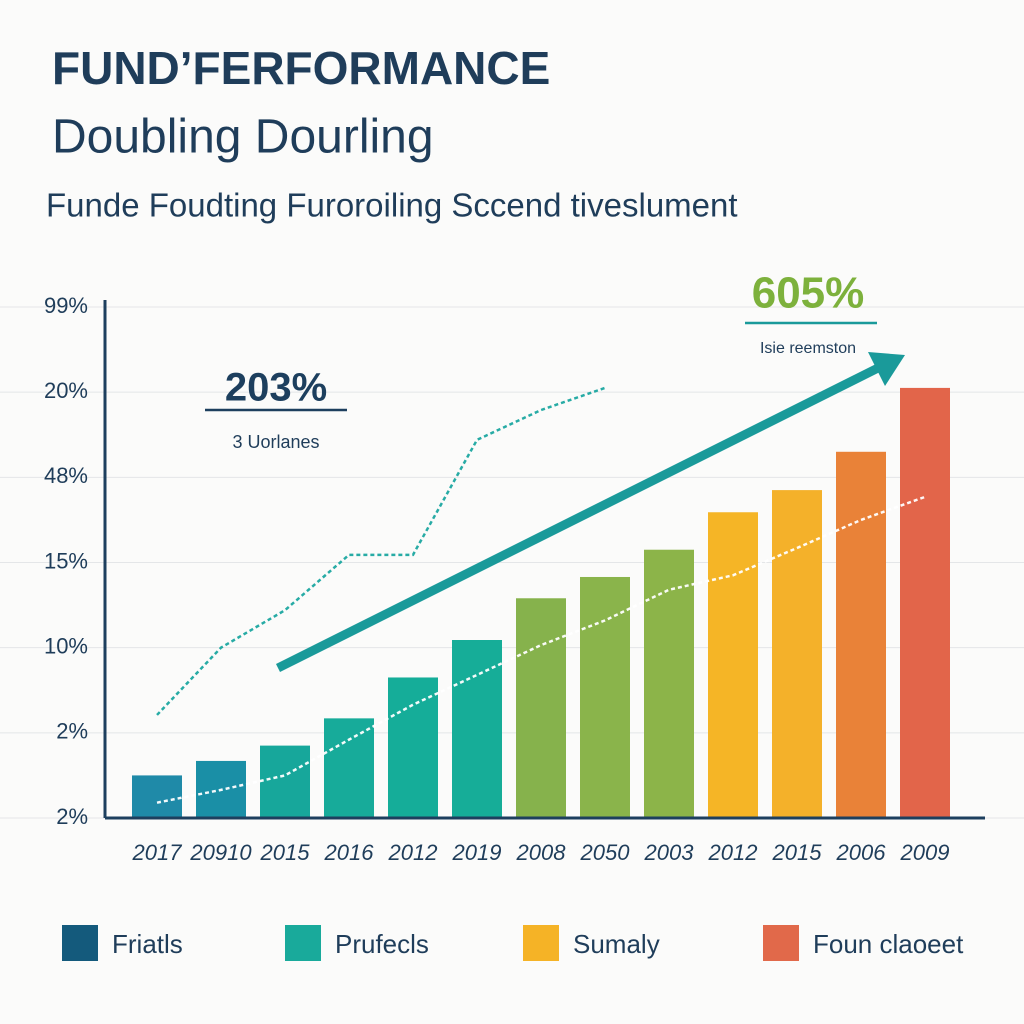  I want to click on annotation-value: 605%, so click(808, 293).